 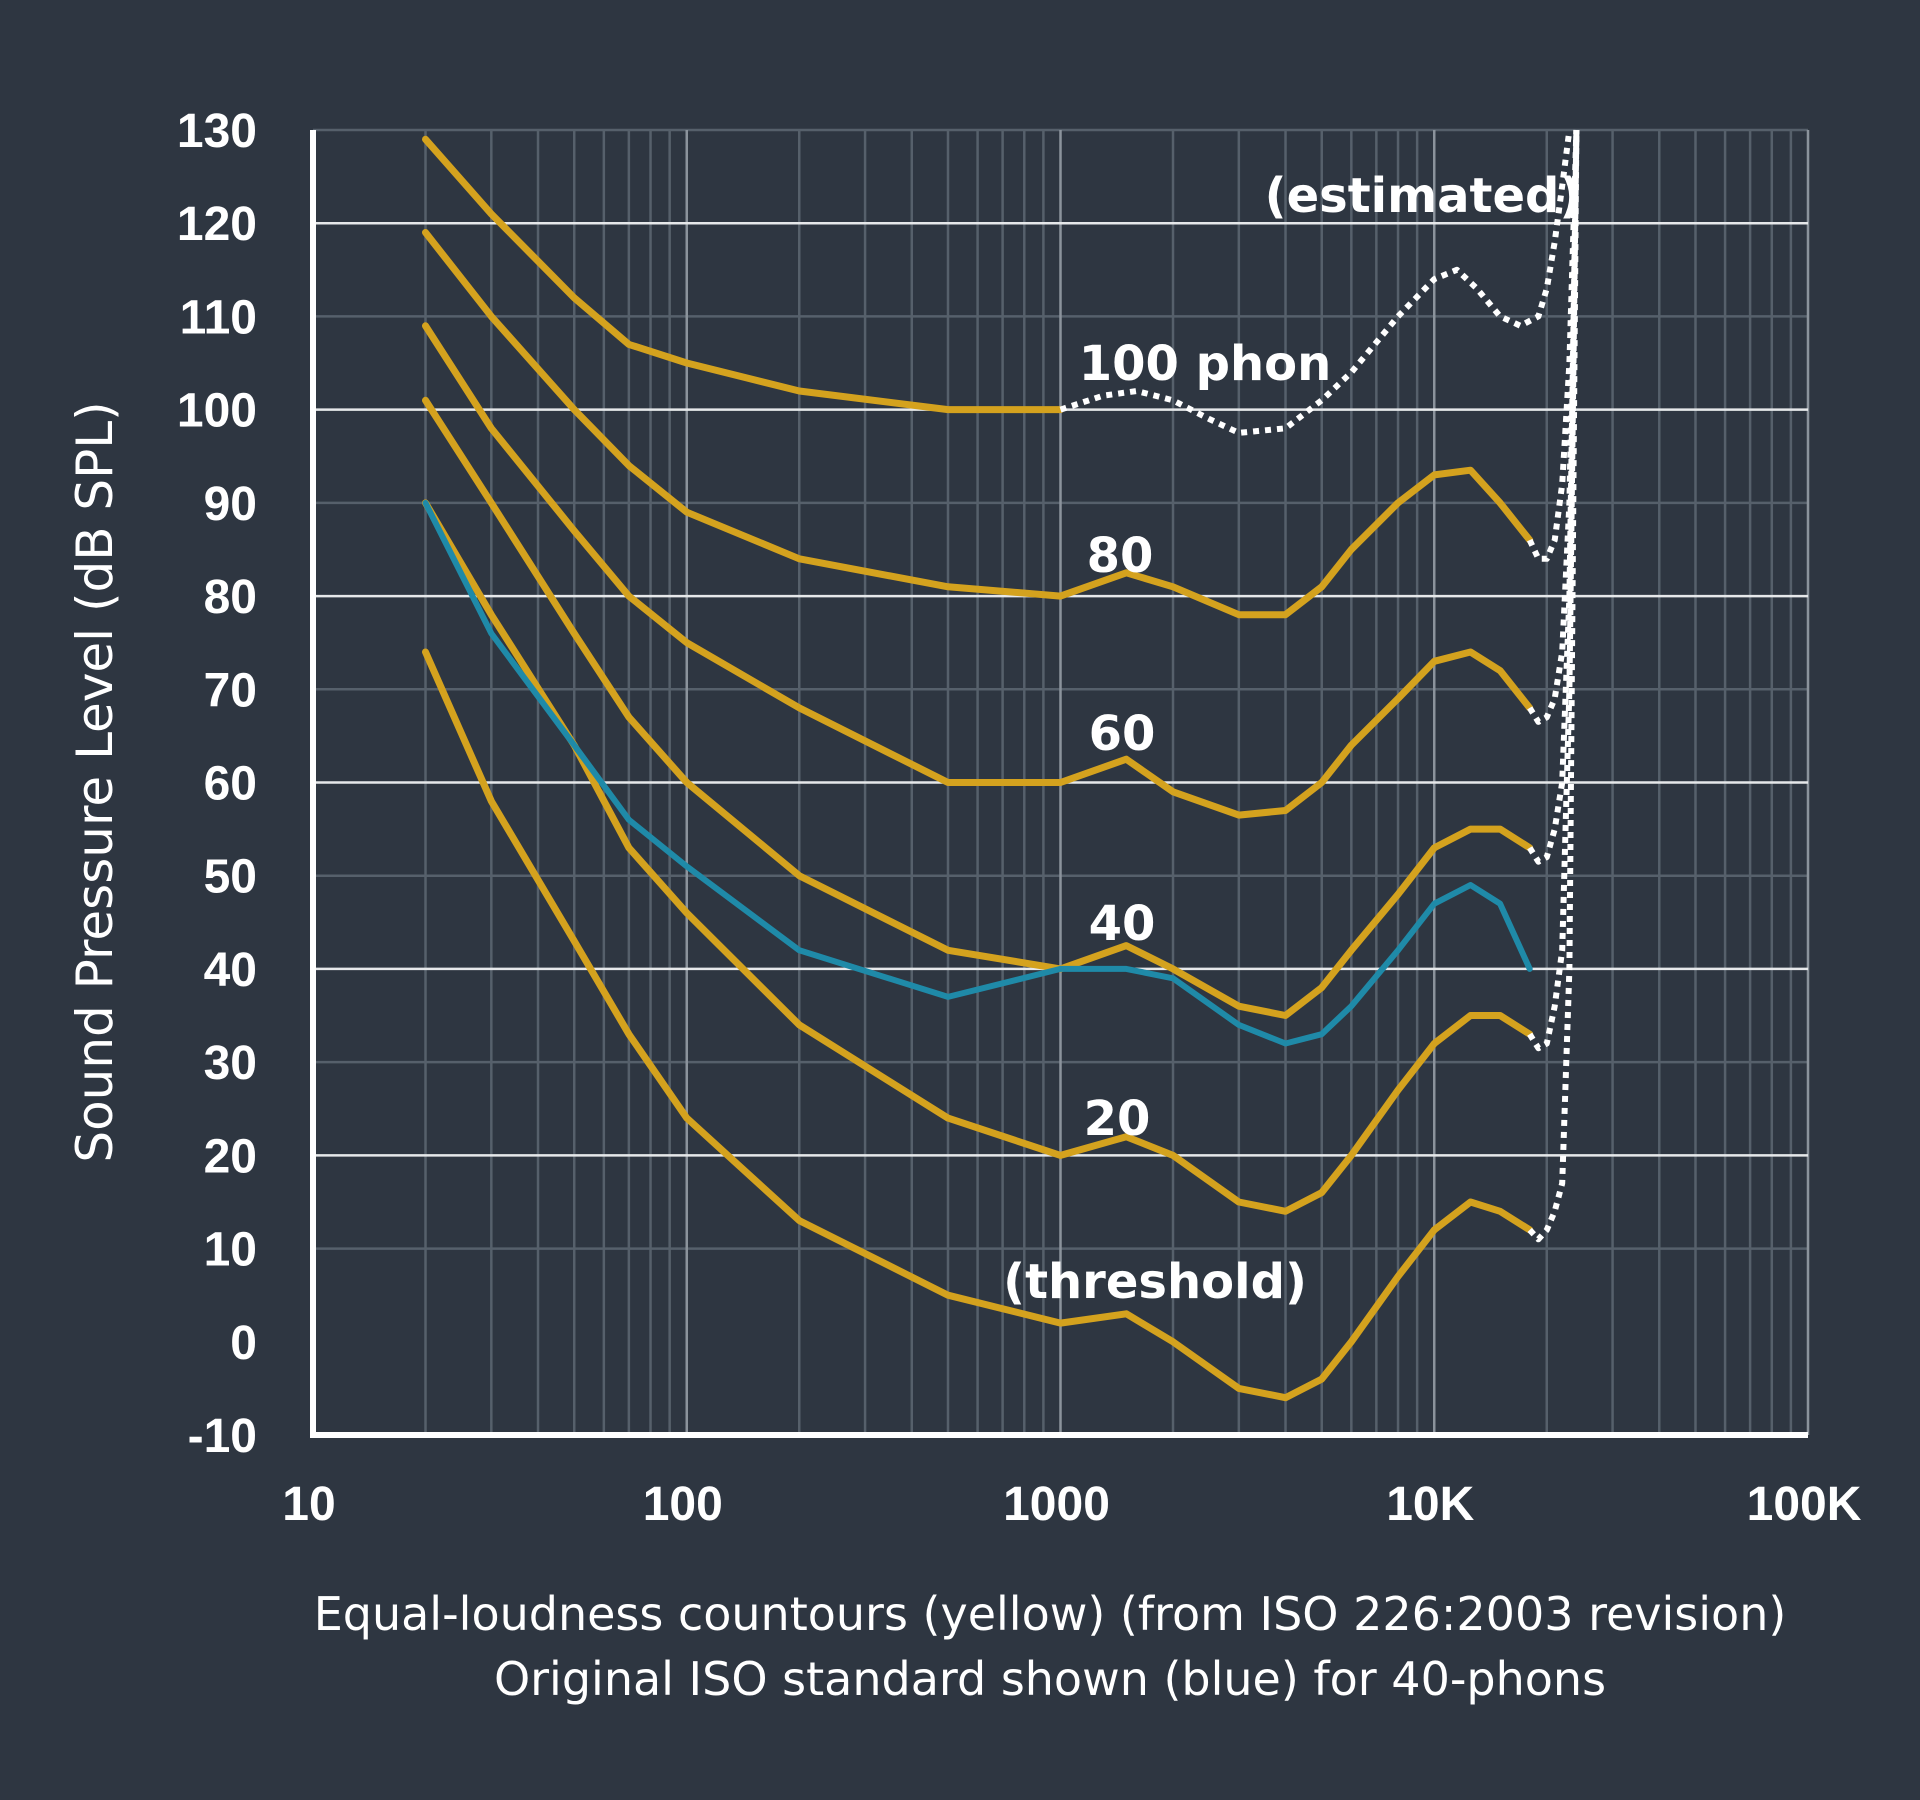 What do you see at coordinates (683, 1504) in the screenshot?
I see `x-tick-label: 100` at bounding box center [683, 1504].